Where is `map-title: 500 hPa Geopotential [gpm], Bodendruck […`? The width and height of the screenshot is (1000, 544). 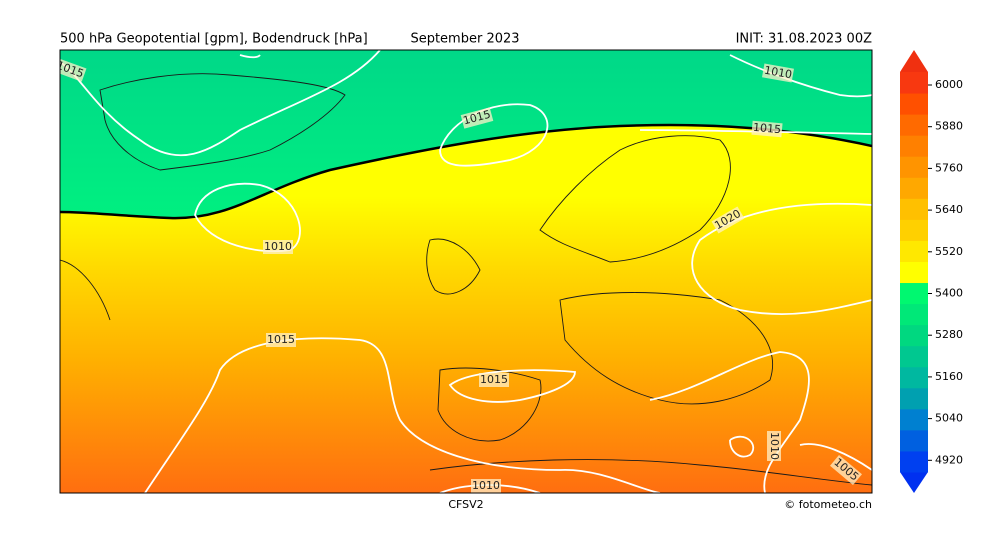
map-title: 500 hPa Geopotential [gpm], Bodendruck [… is located at coordinates (214, 39).